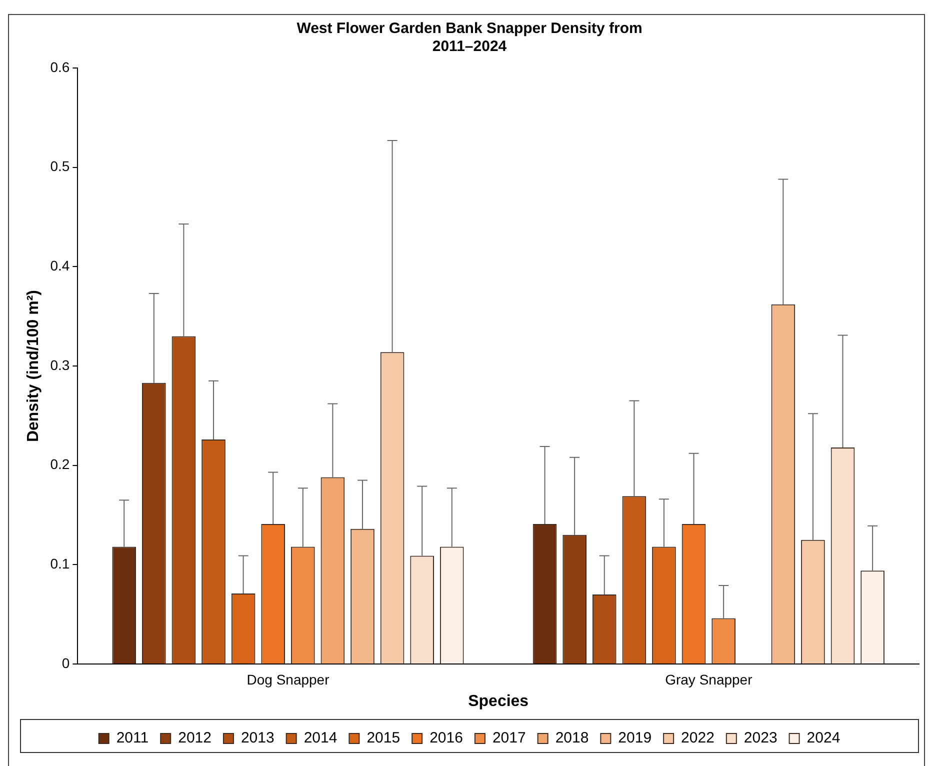 This screenshot has height=766, width=935. What do you see at coordinates (60, 364) in the screenshot?
I see `y-tick-label: 0.3` at bounding box center [60, 364].